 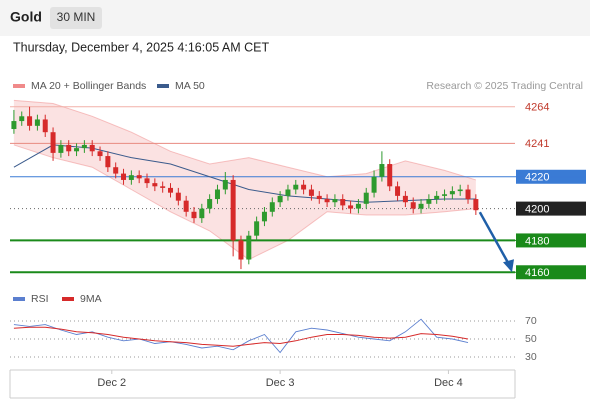 What do you see at coordinates (531, 357) in the screenshot?
I see `rsi-tick-label: 30` at bounding box center [531, 357].